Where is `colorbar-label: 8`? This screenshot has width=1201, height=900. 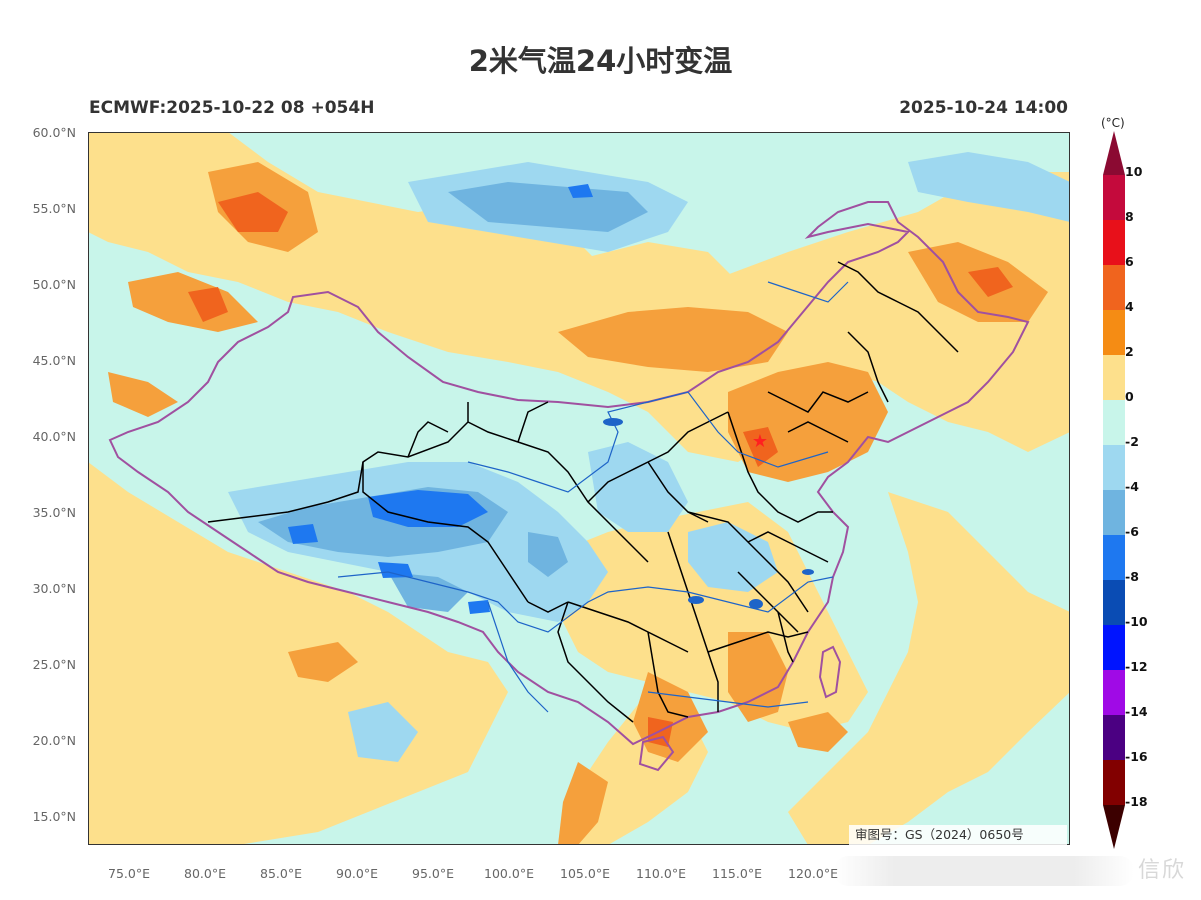 colorbar-label: 8 is located at coordinates (1129, 216).